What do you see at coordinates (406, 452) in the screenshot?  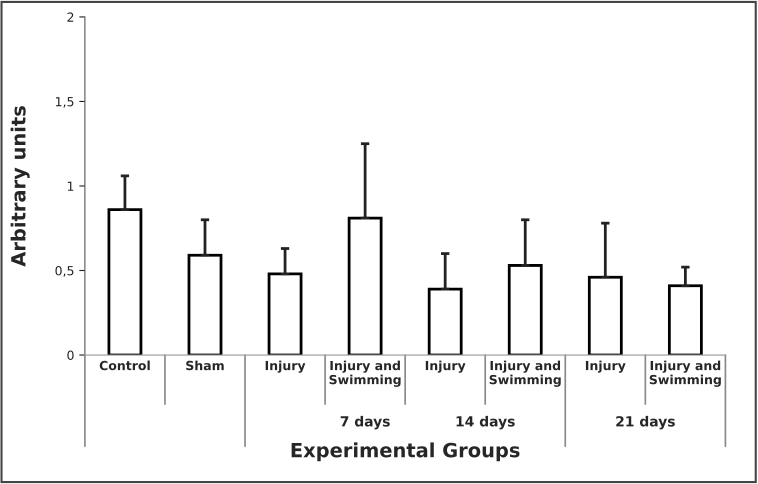 I see `x-axis-title: Experimental Groups` at bounding box center [406, 452].